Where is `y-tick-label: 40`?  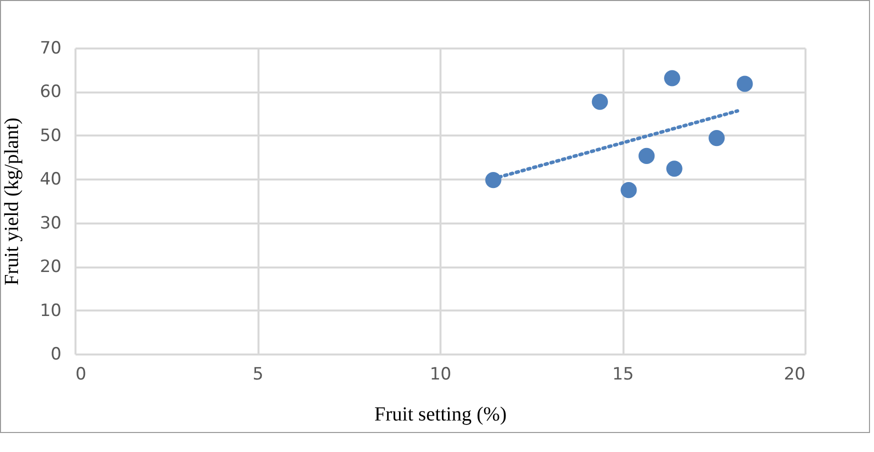
y-tick-label: 40 is located at coordinates (51, 180).